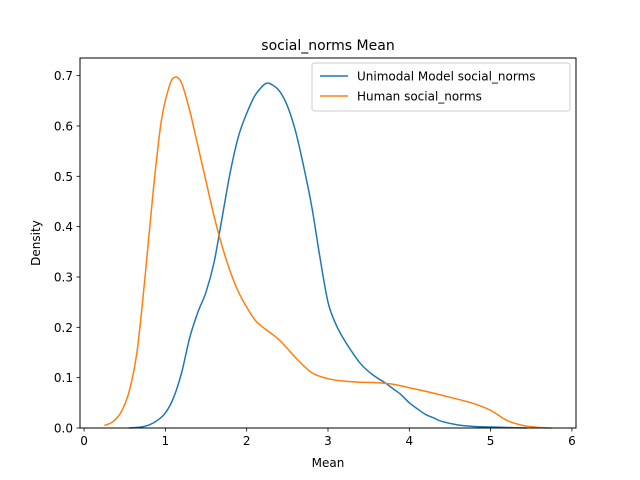  I want to click on x-tick-label: 6, so click(572, 441).